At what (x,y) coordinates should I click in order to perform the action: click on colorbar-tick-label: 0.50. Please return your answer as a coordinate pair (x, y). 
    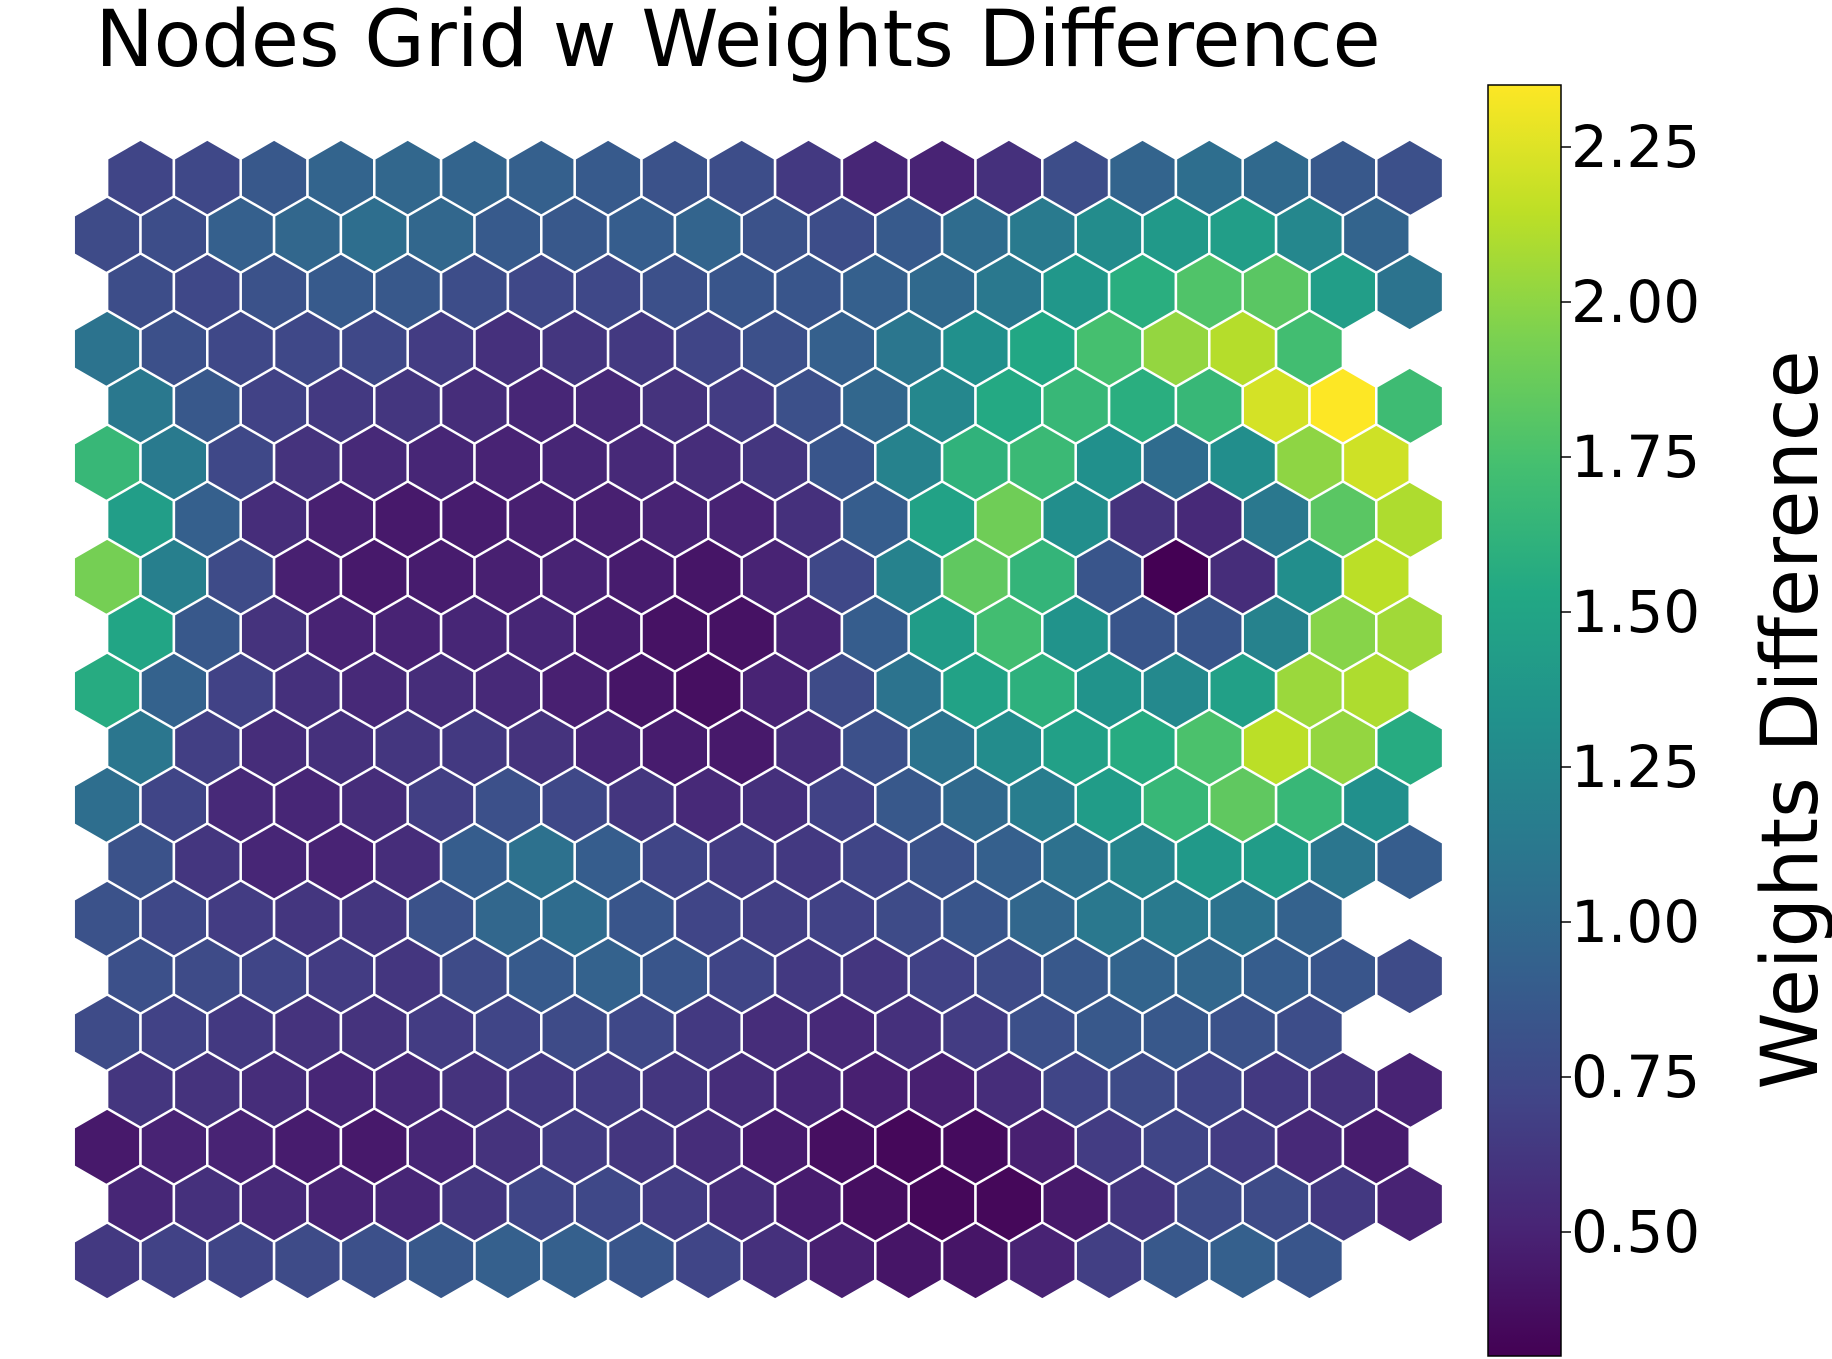
    Looking at the image, I should click on (1635, 1232).